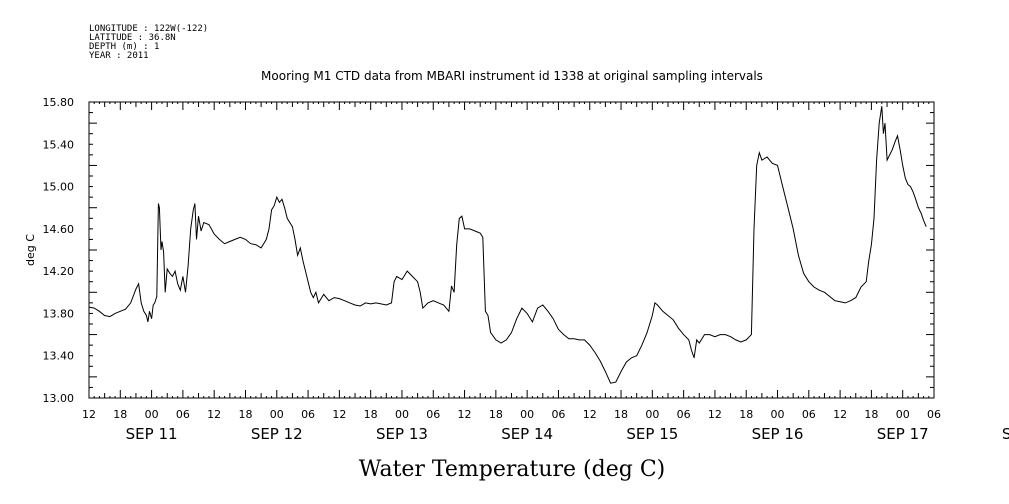 The height and width of the screenshot is (504, 1009). What do you see at coordinates (132, 38) in the screenshot?
I see `latitude-label: LATITUDE : 36.8N` at bounding box center [132, 38].